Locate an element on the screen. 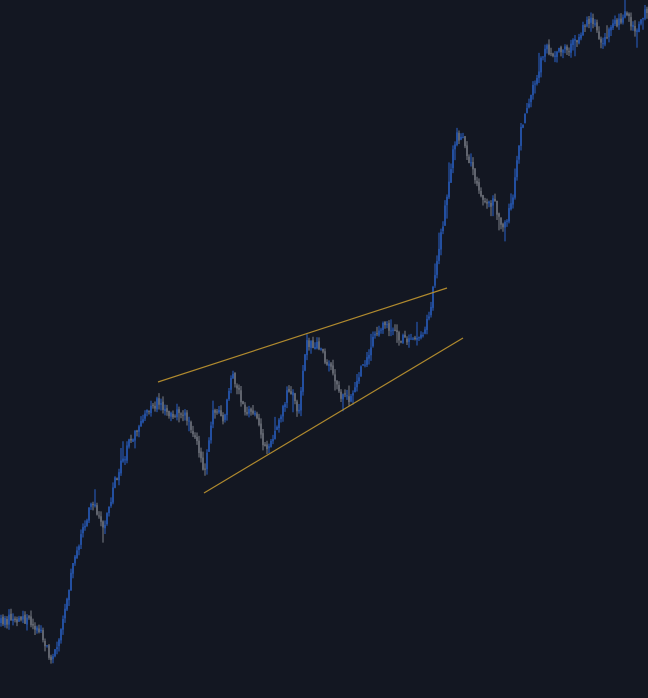 The width and height of the screenshot is (648, 698). lower-trendline is located at coordinates (333, 415).